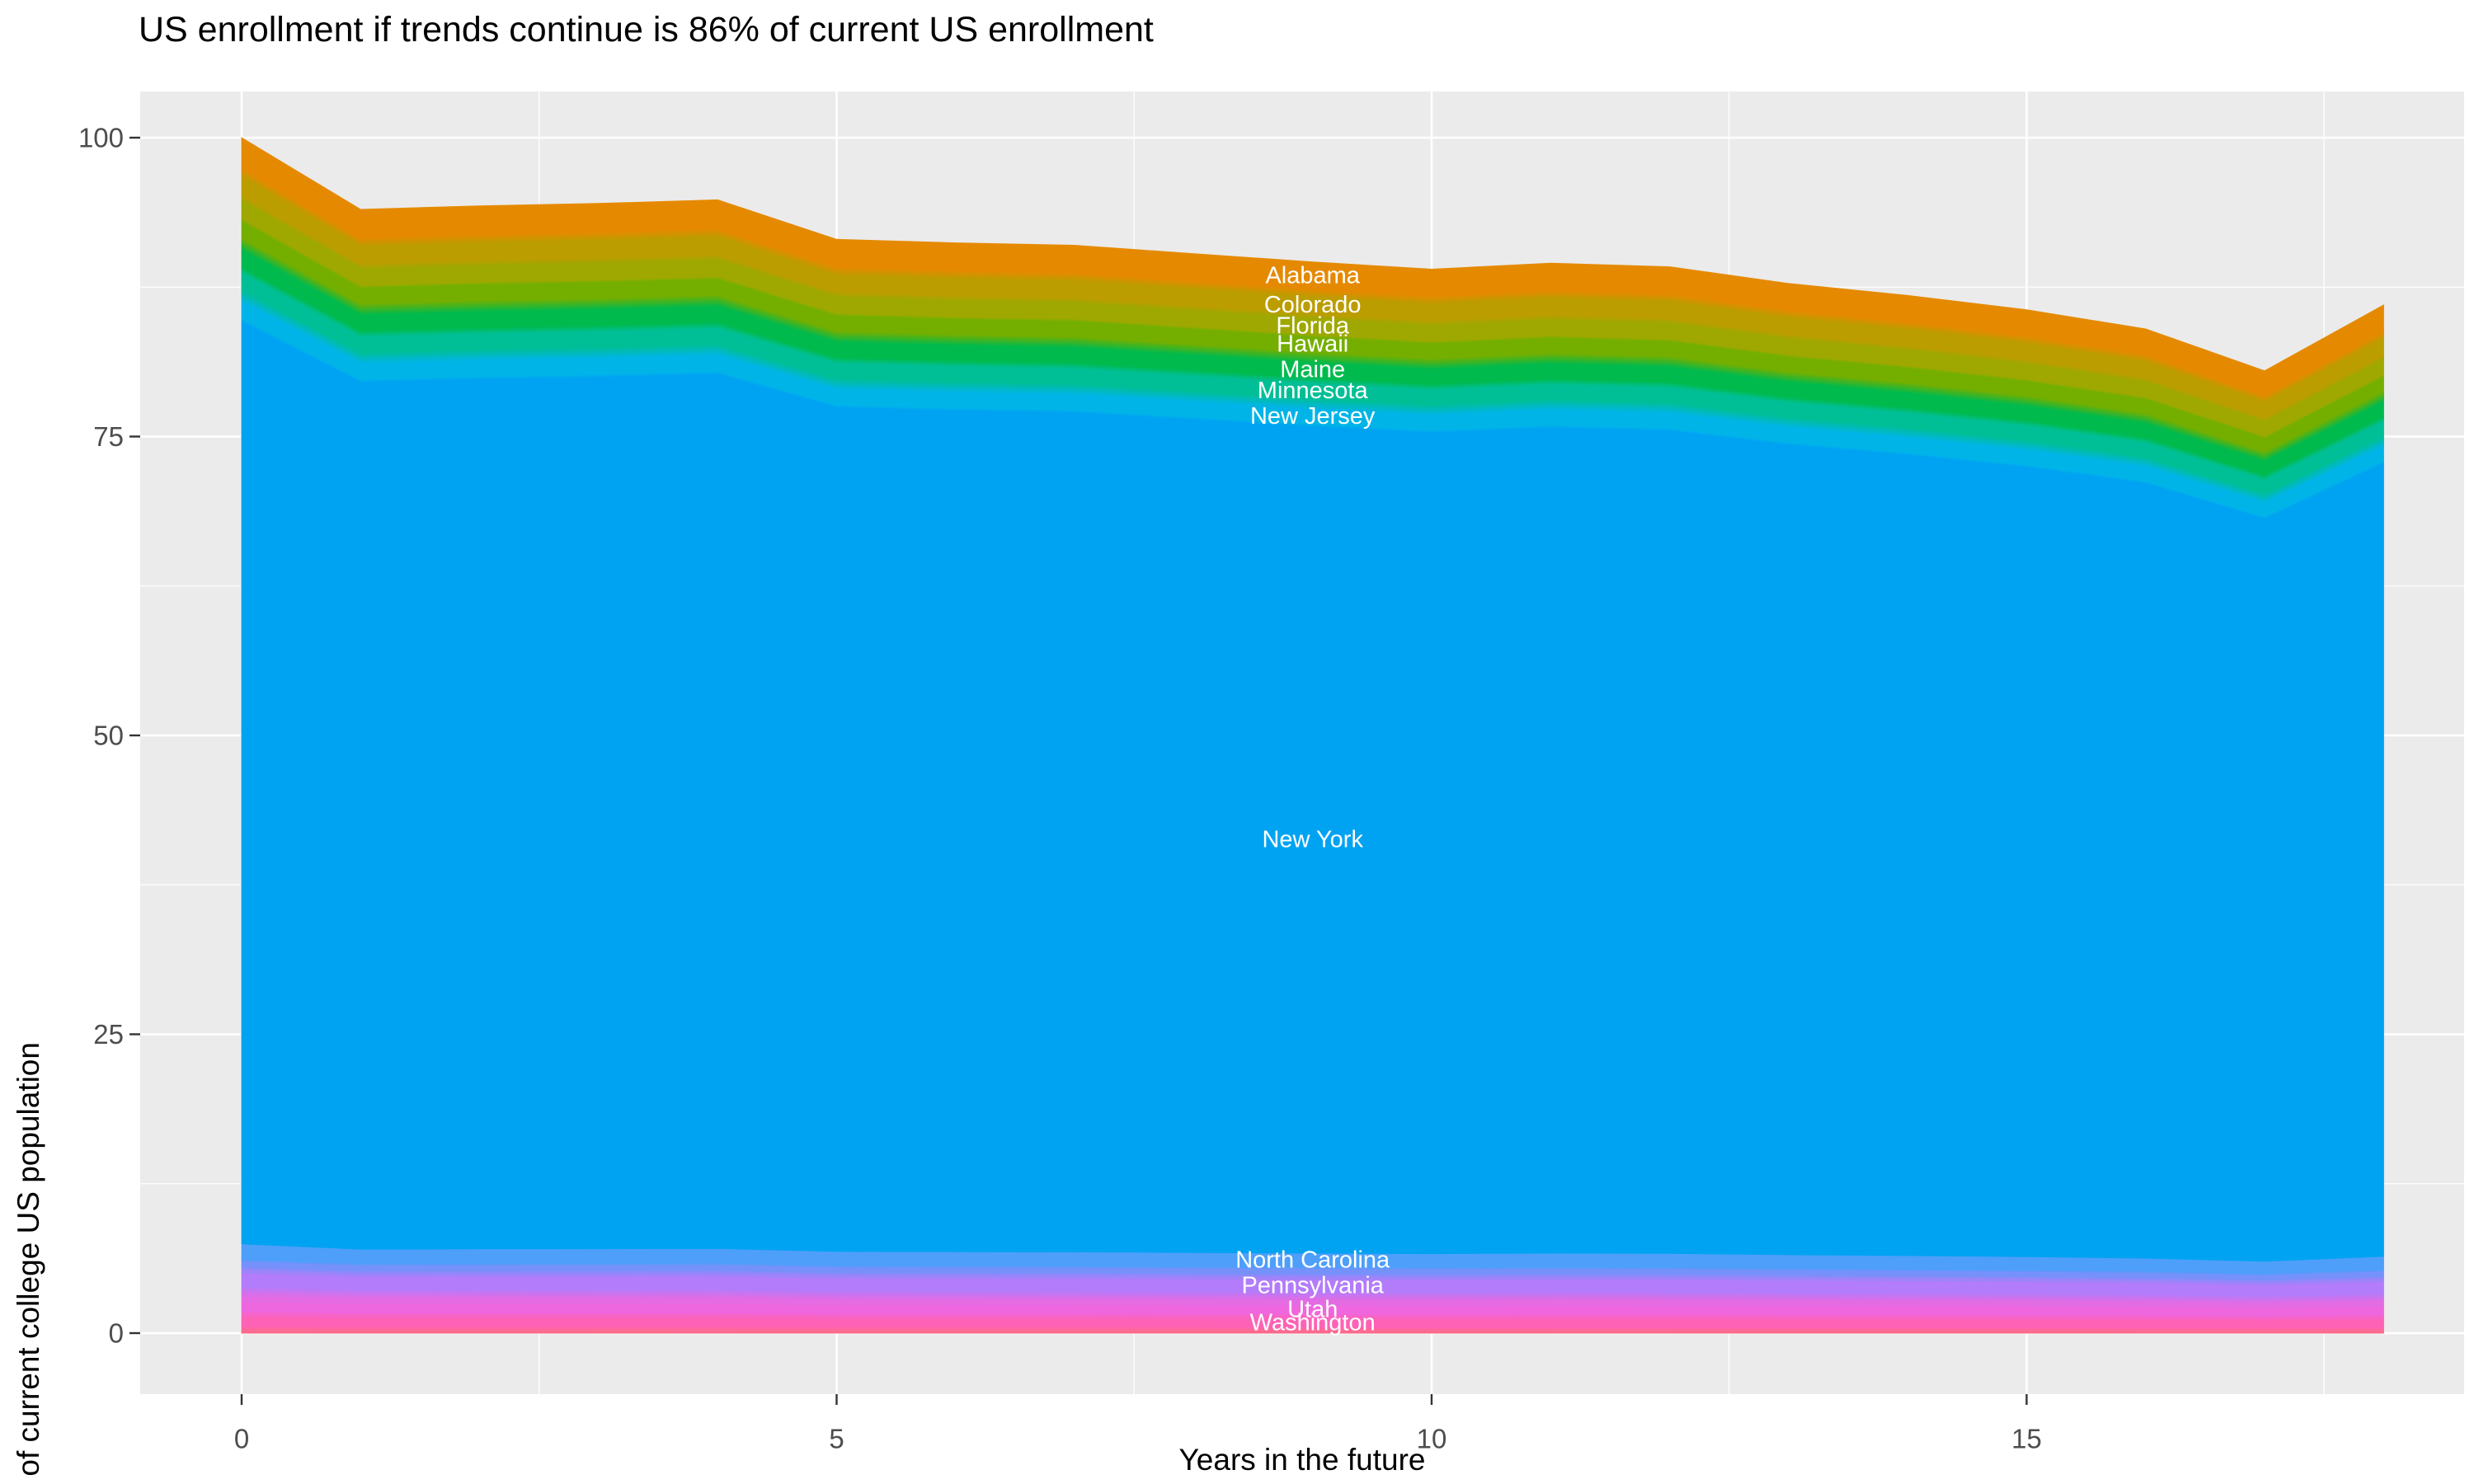 The height and width of the screenshot is (1484, 2474). What do you see at coordinates (836, 1439) in the screenshot?
I see `x-tick-label: 5` at bounding box center [836, 1439].